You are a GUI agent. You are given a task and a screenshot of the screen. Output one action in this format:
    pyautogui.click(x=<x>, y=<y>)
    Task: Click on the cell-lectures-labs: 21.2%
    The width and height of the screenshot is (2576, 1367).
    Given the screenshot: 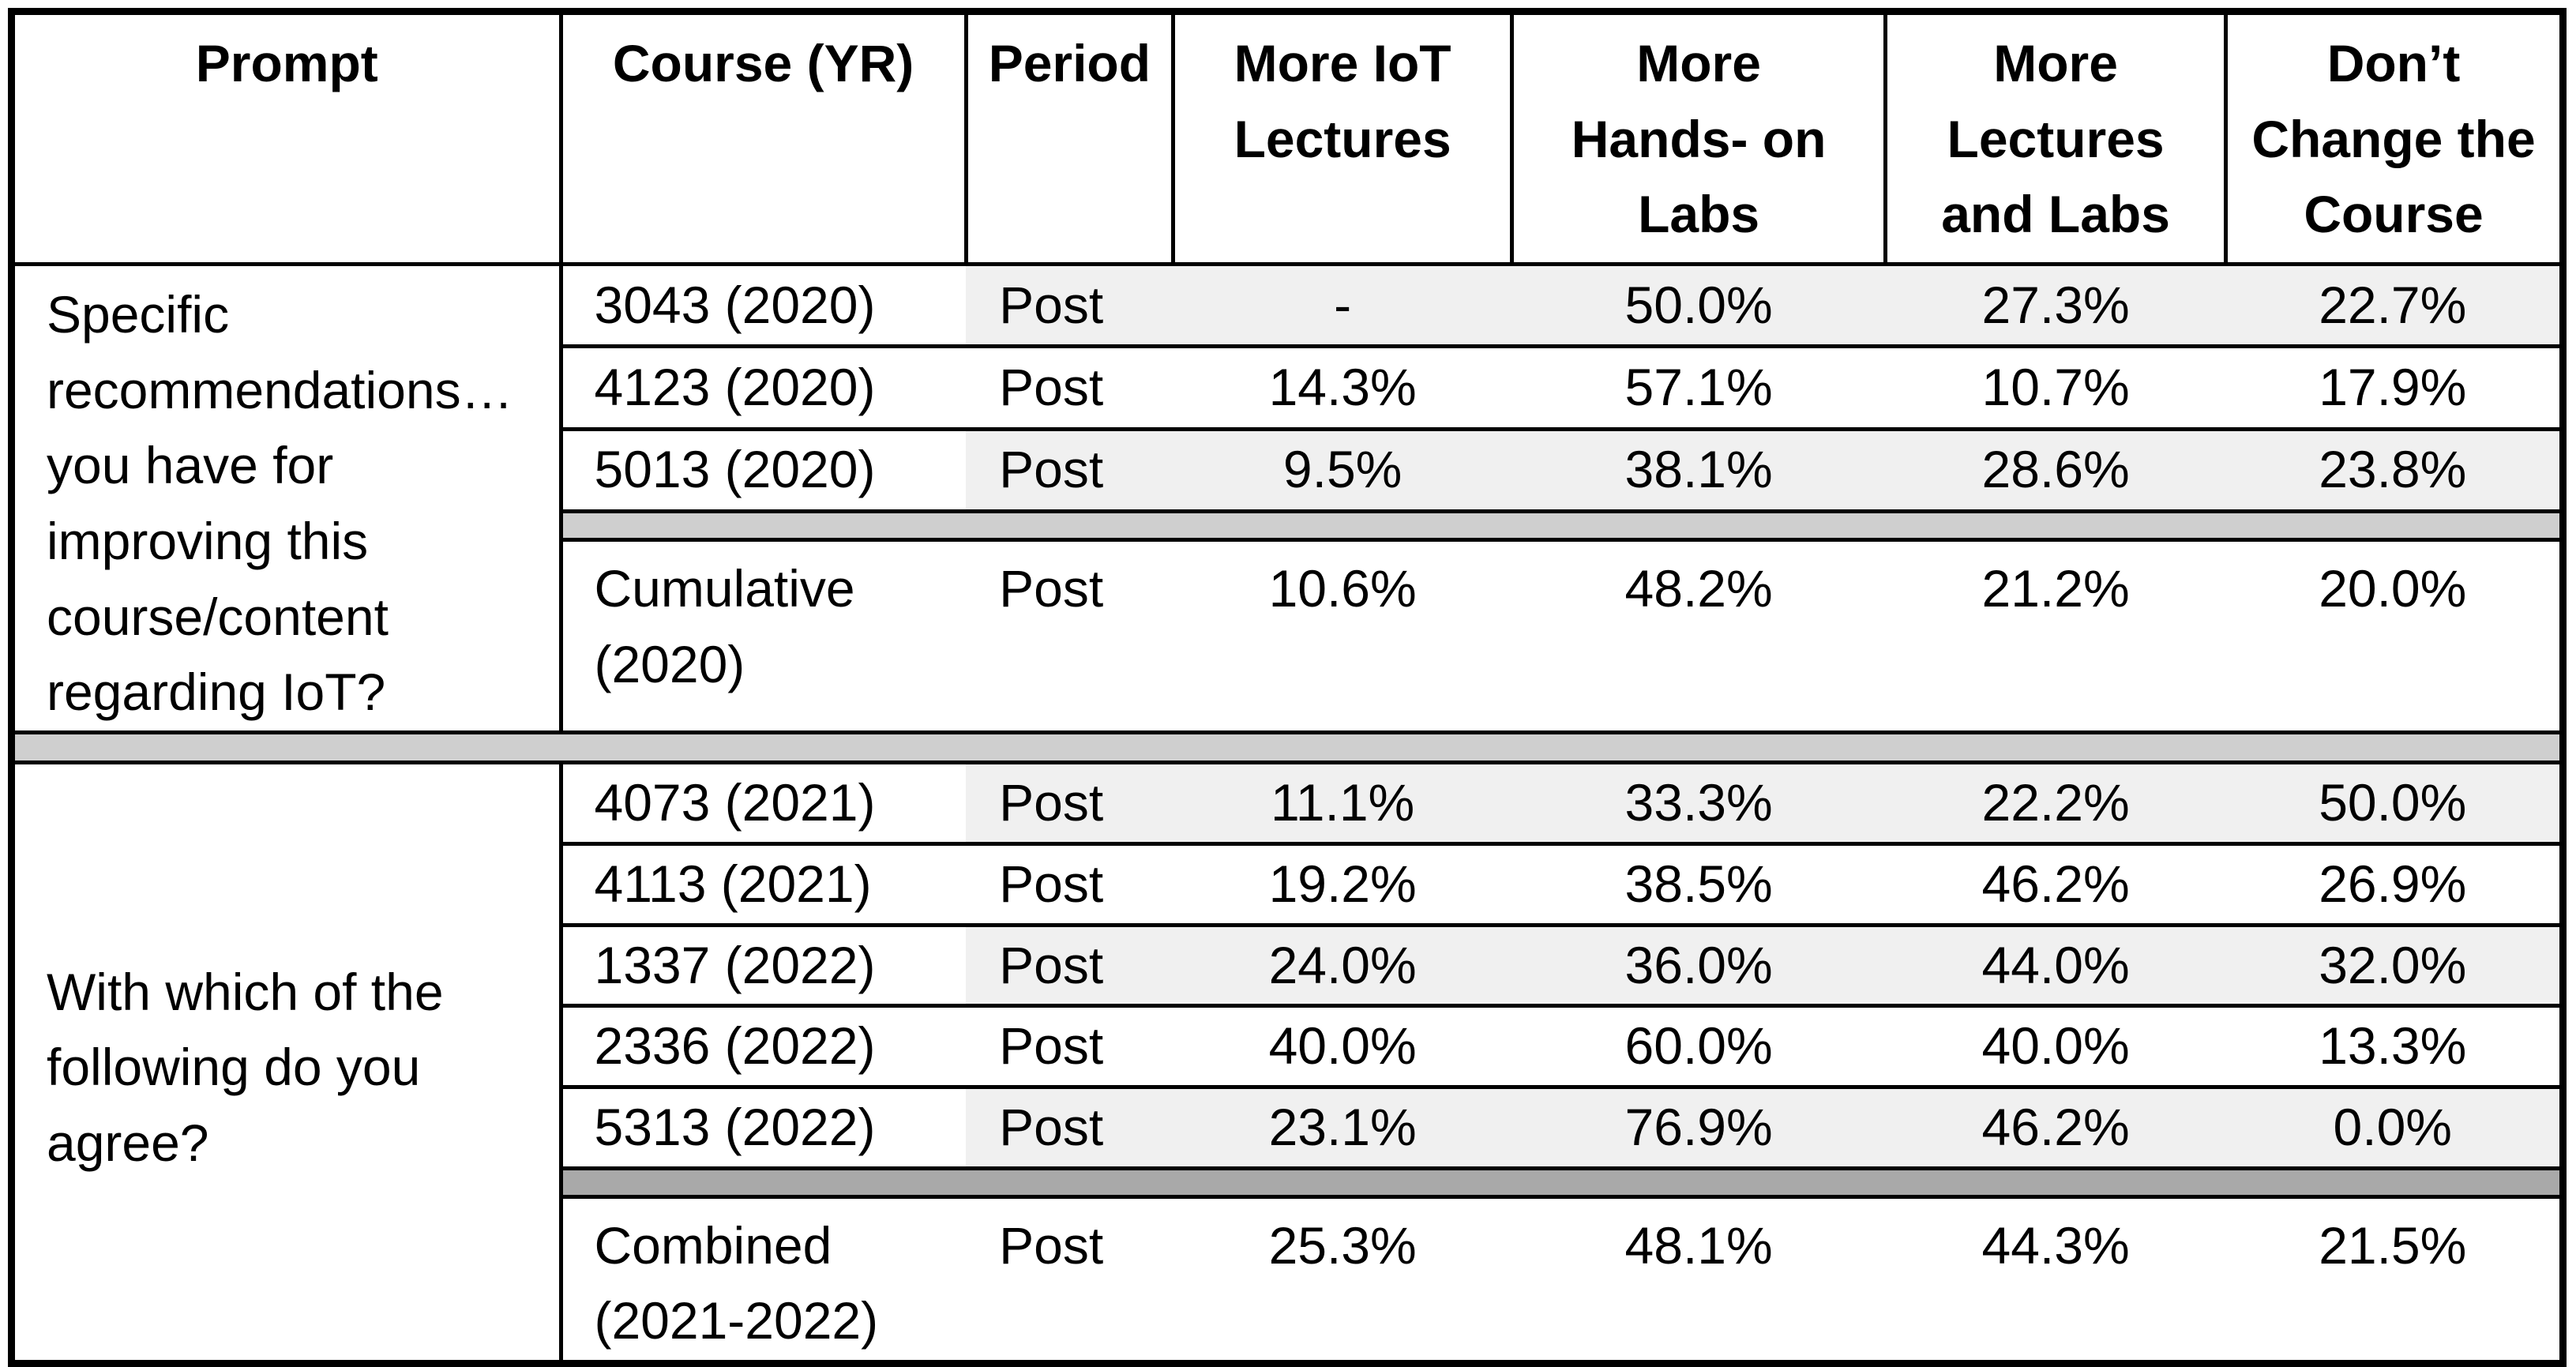 What is the action you would take?
    pyautogui.click(x=2055, y=589)
    